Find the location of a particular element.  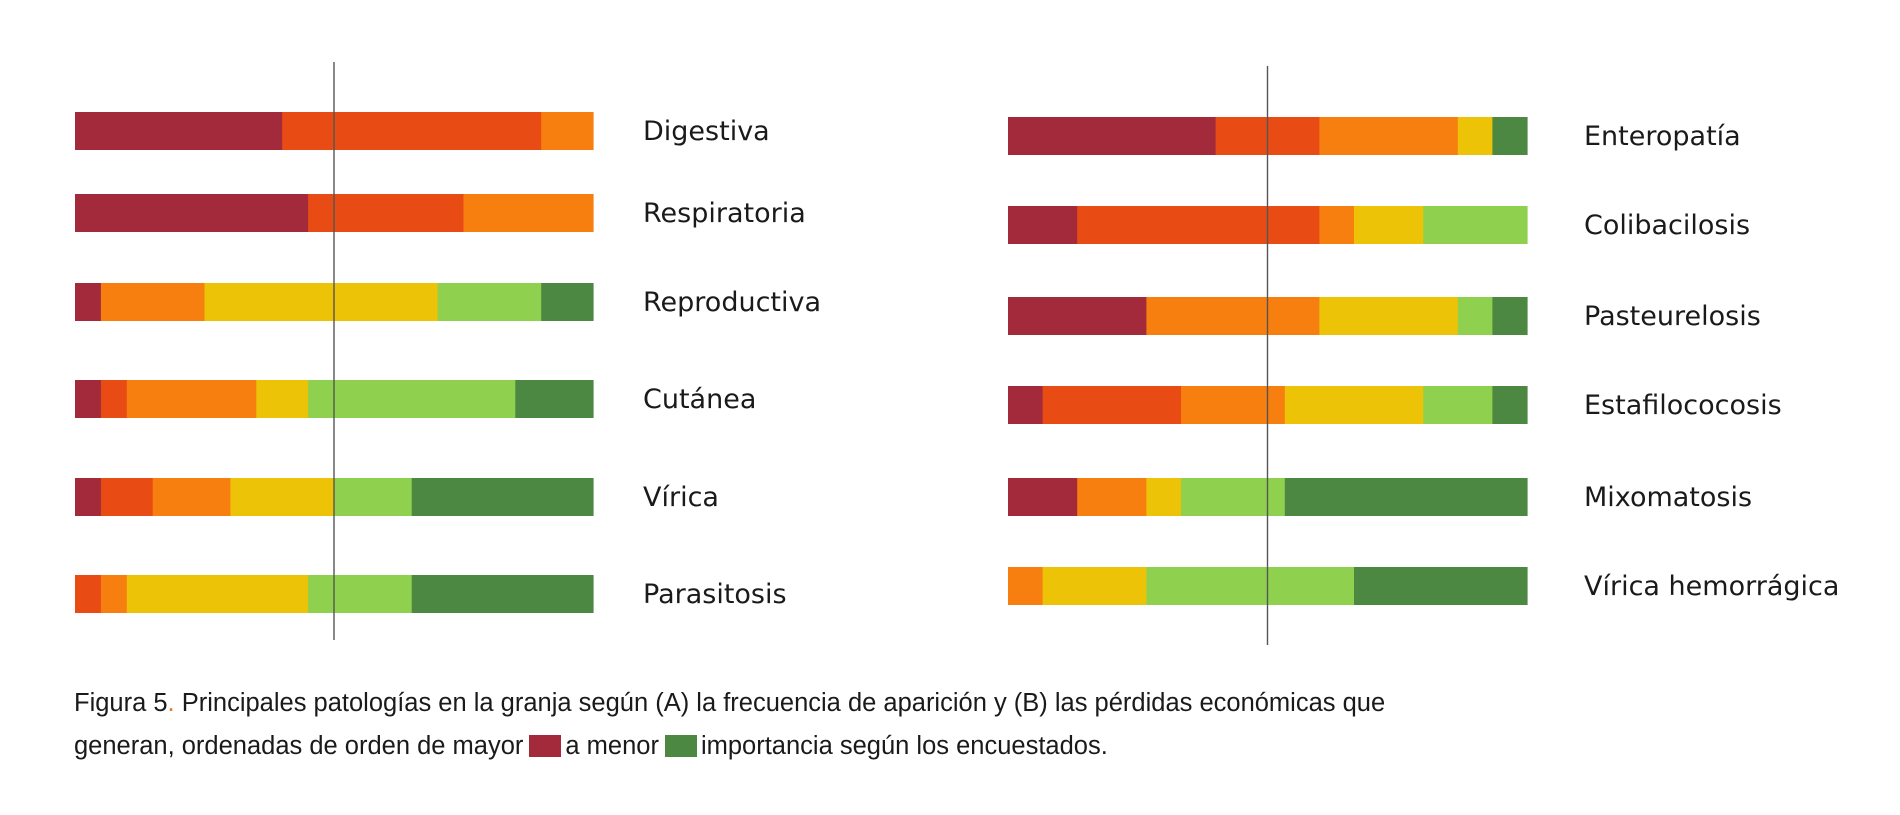

category-label: Vírica is located at coordinates (681, 497).